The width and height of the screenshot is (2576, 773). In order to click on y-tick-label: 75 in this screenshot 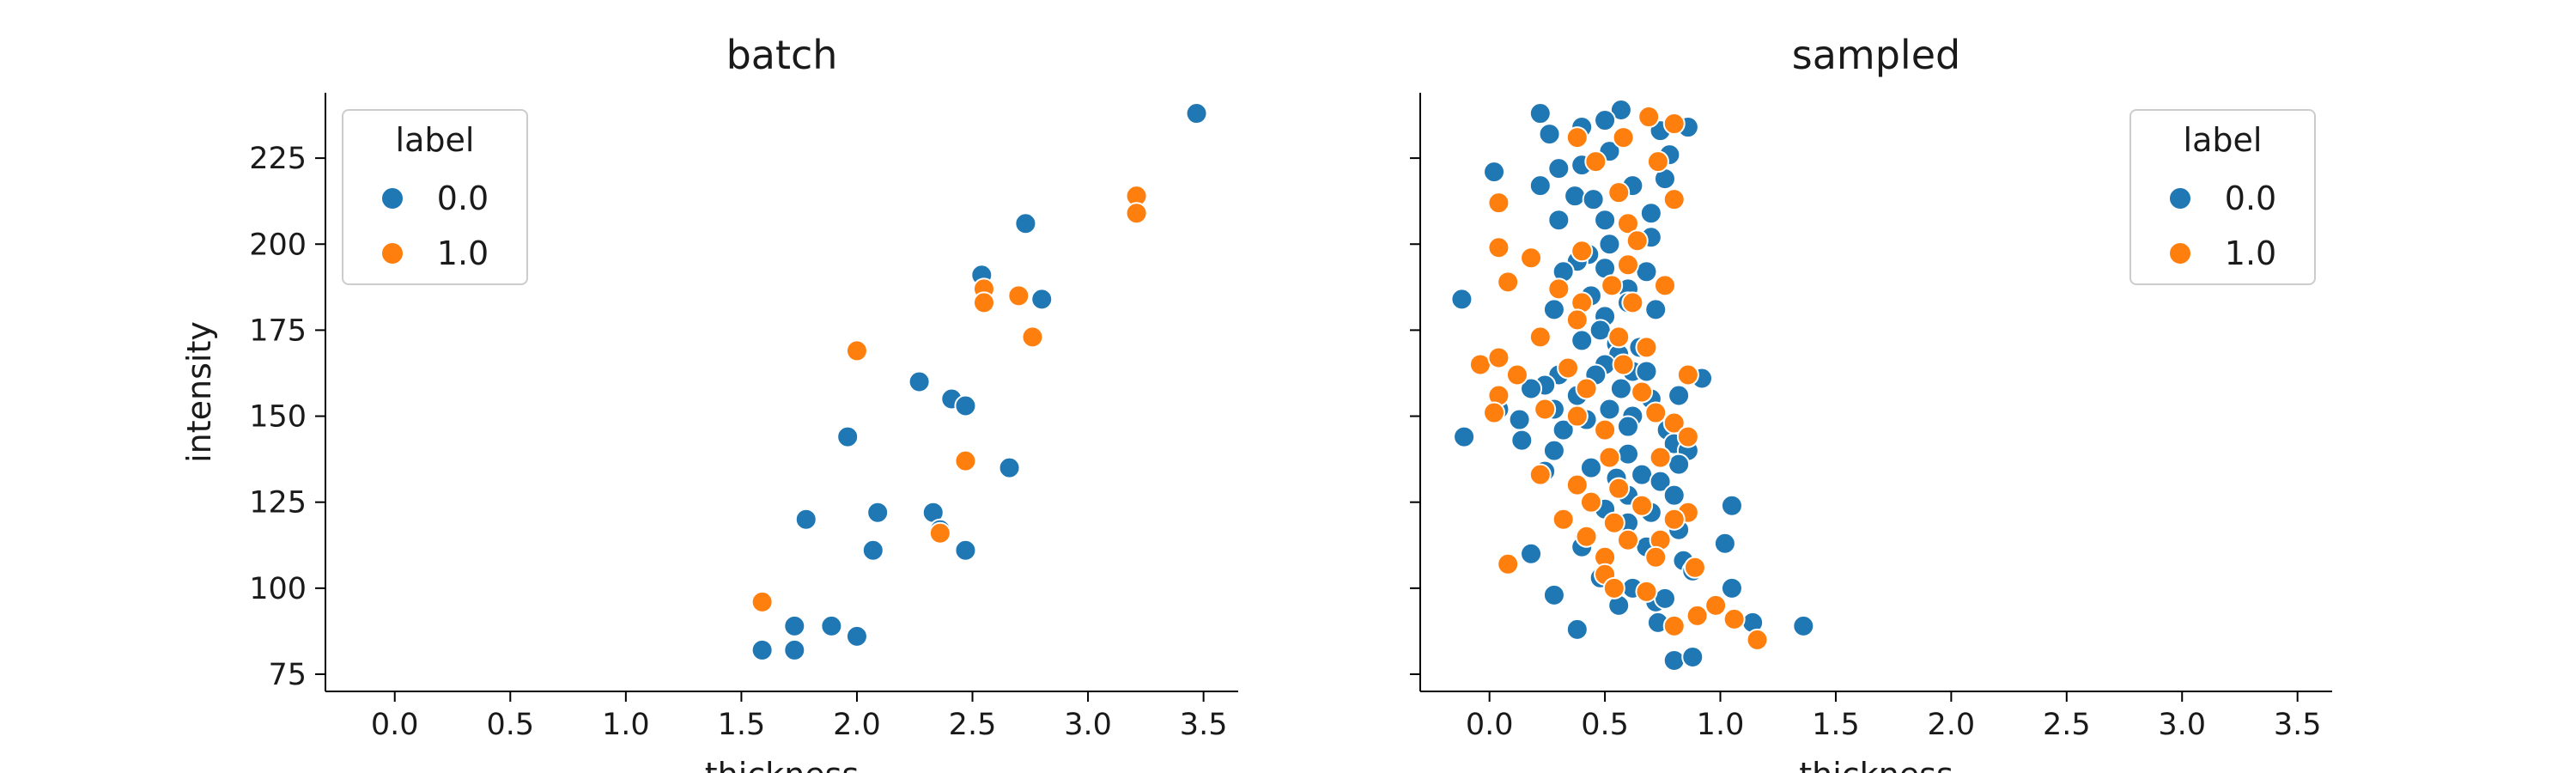, I will do `click(287, 675)`.